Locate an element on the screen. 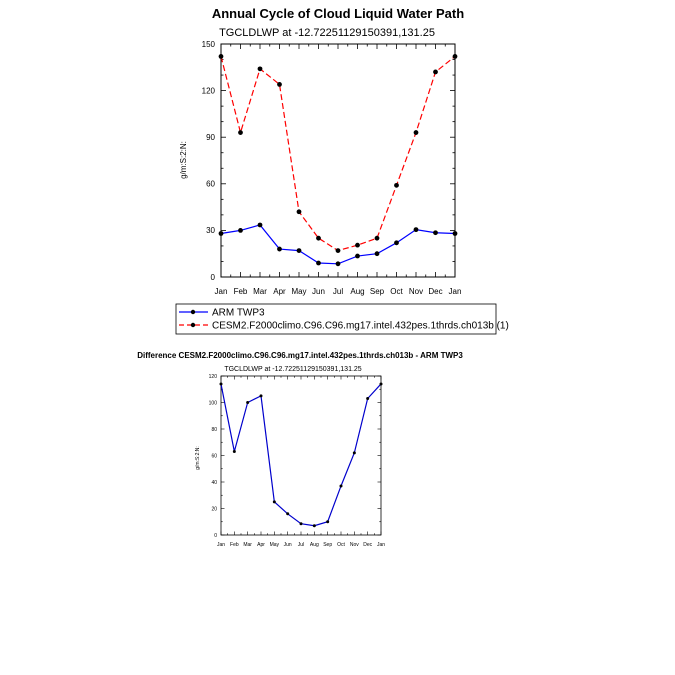  chart1-y-tick-label: 60 is located at coordinates (210, 184).